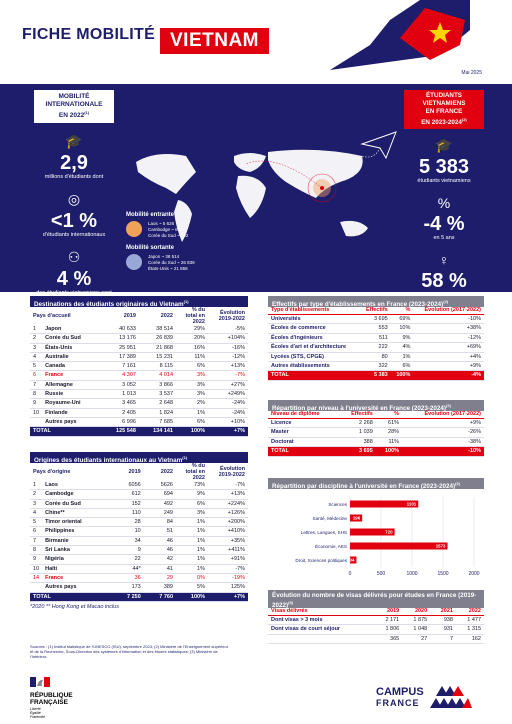 Image resolution: width=512 pixels, height=724 pixels. Describe the element at coordinates (389, 532) in the screenshot. I see `bar-value-label: 720` at that location.